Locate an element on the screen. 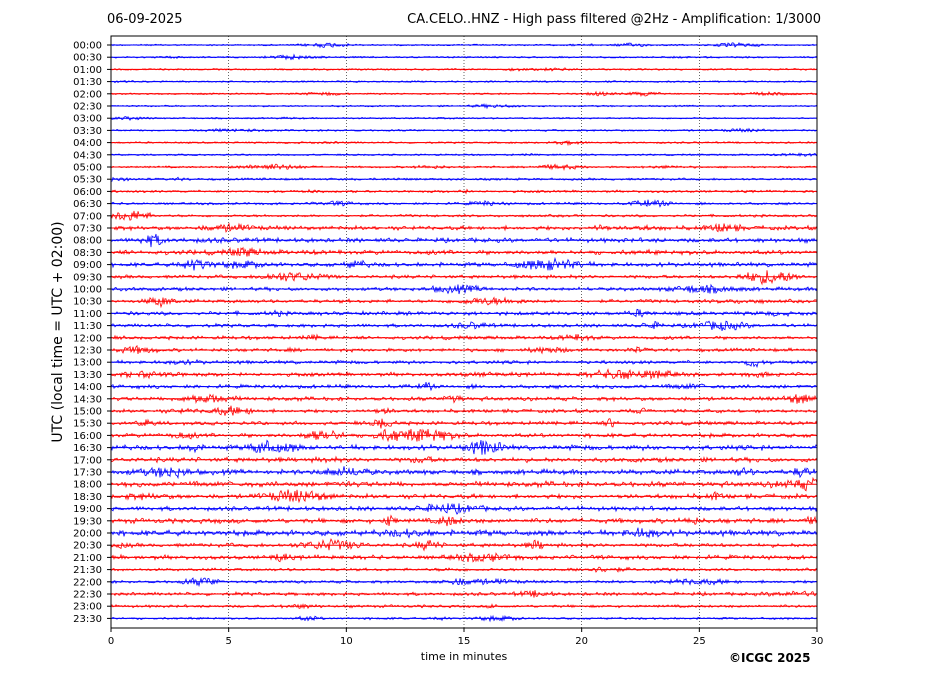 This screenshot has height=696, width=927. y-tick-label: 20:30 is located at coordinates (87, 546).